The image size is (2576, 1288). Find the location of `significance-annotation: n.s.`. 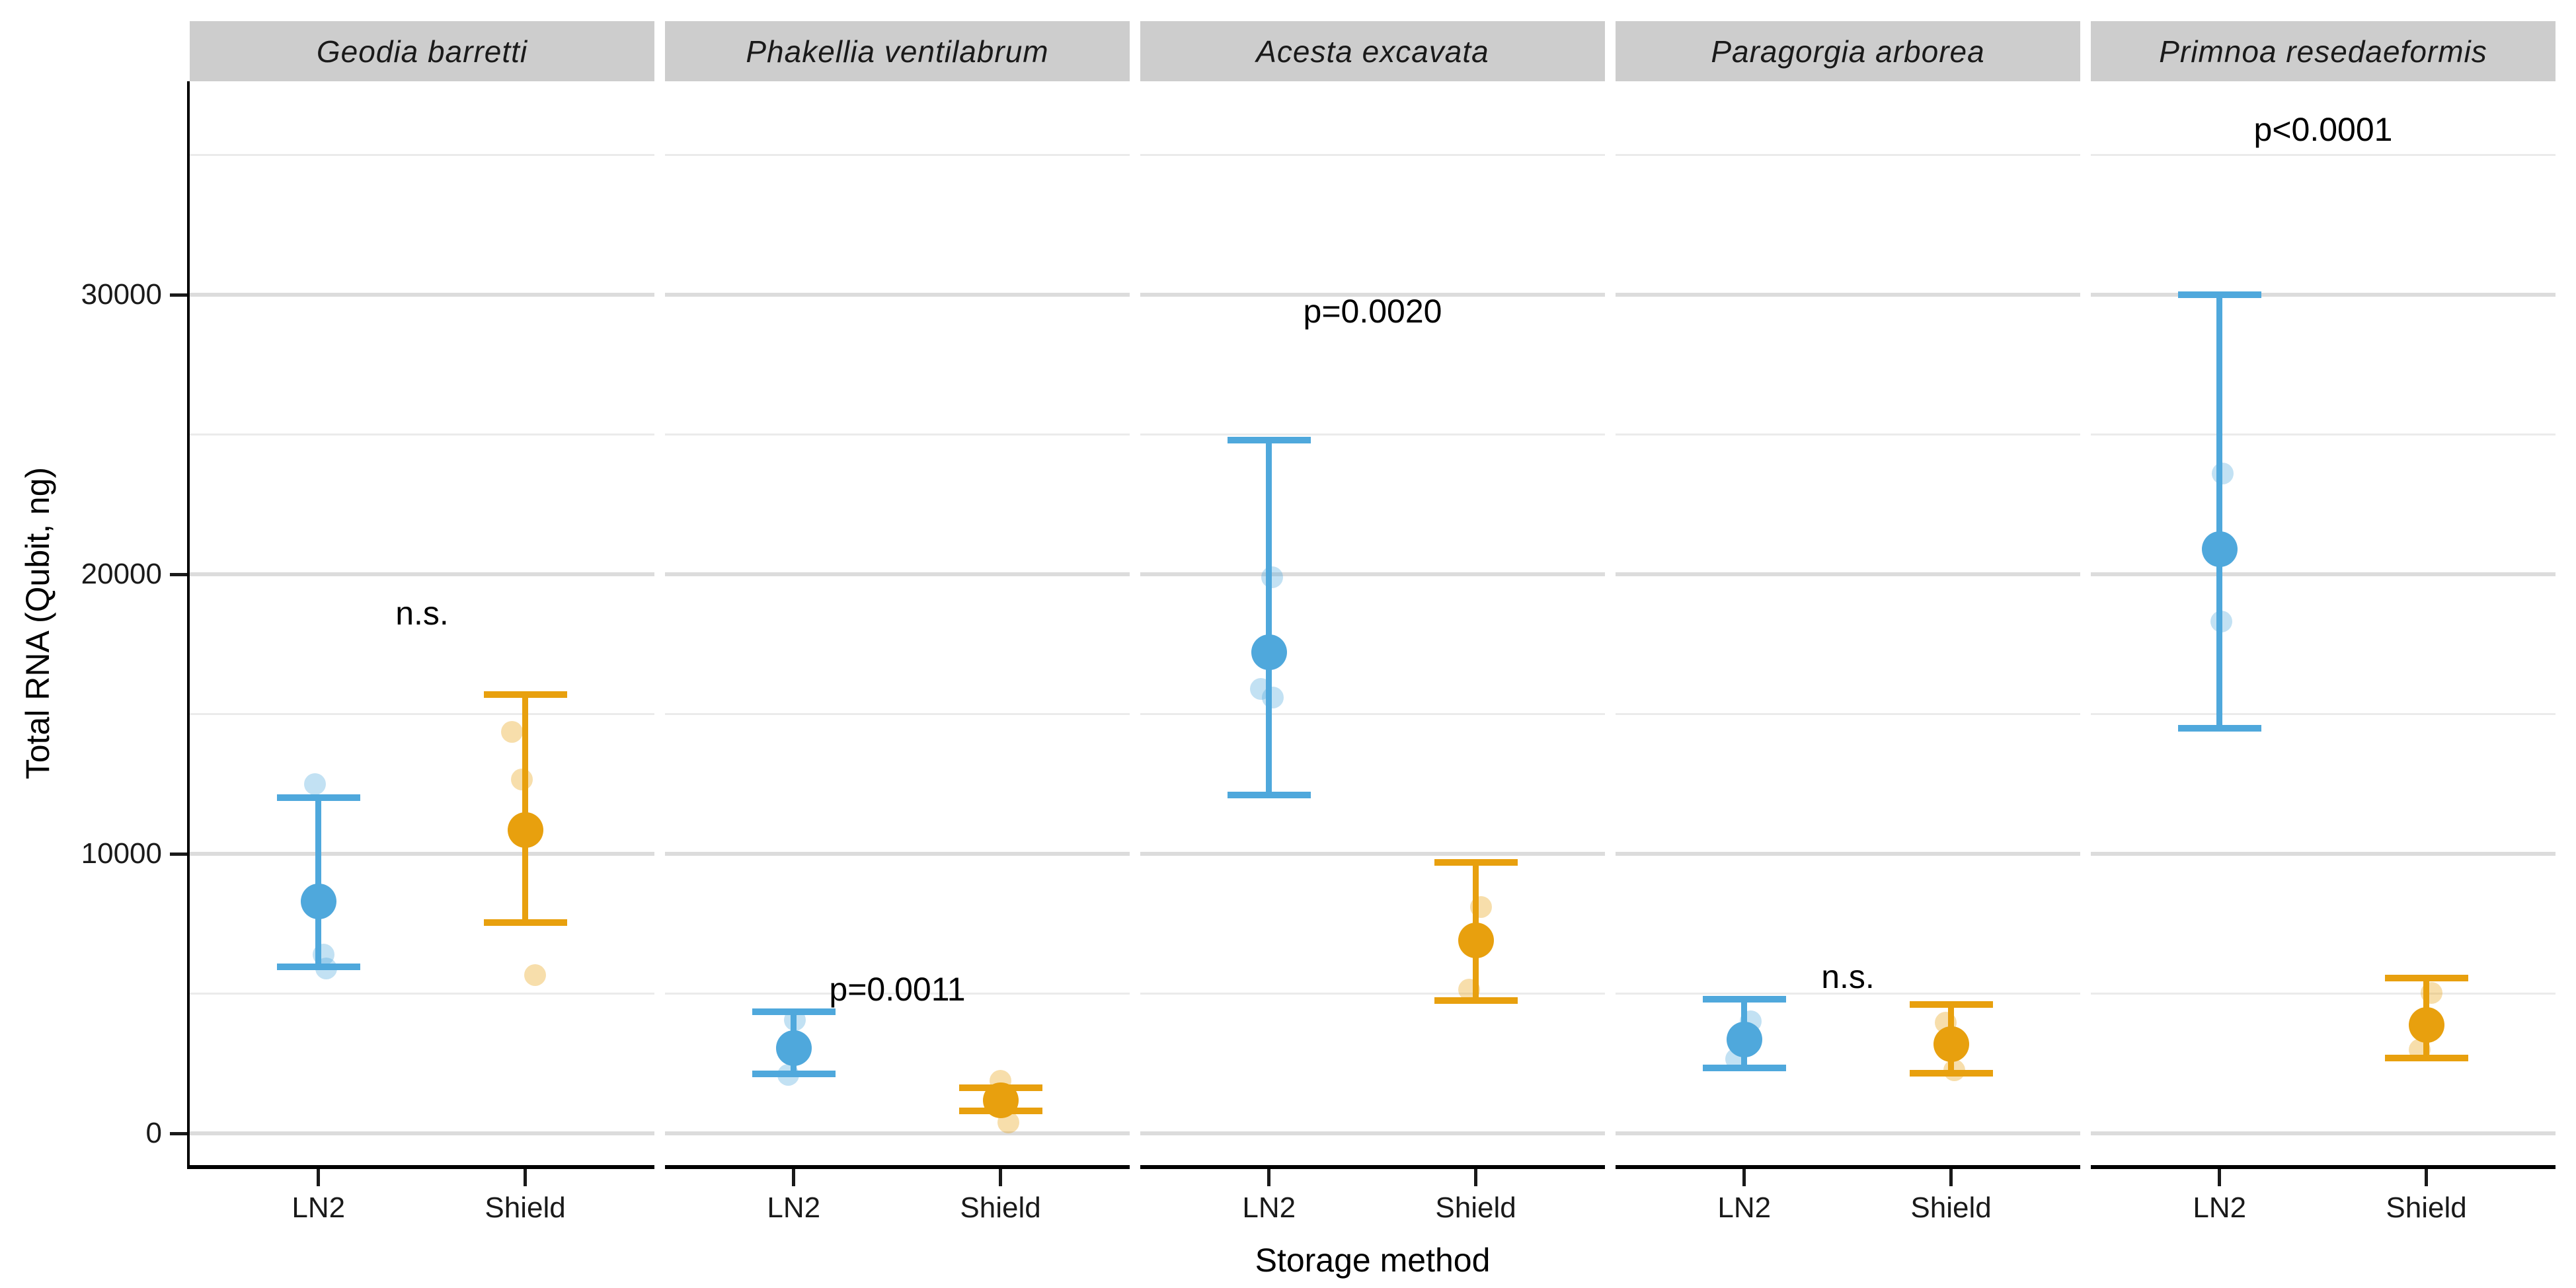

significance-annotation: n.s. is located at coordinates (1848, 977).